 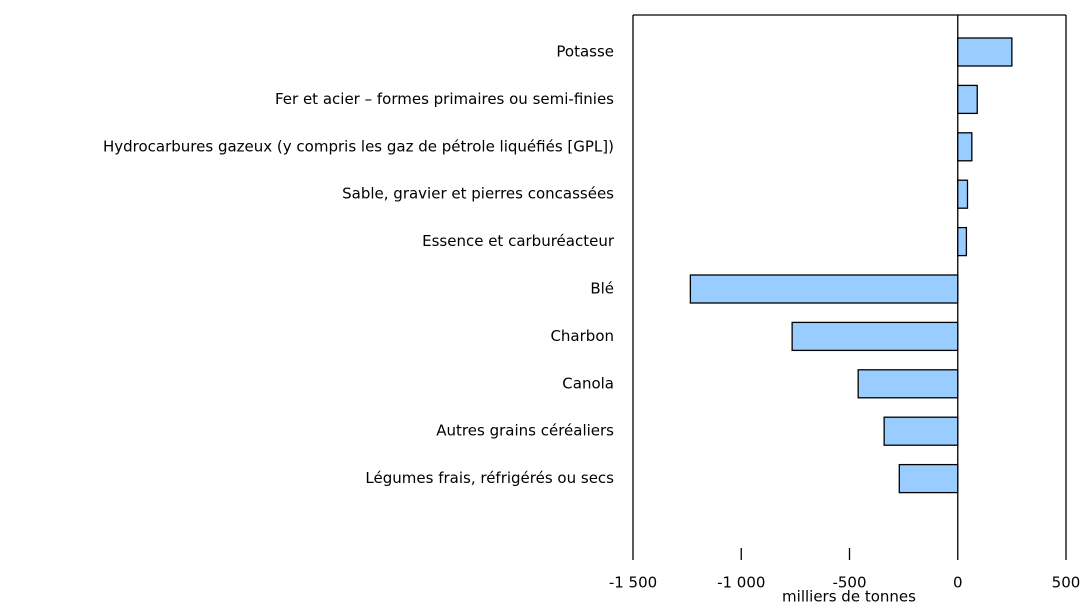 I want to click on y-tick-label: Potasse, so click(x=585, y=52).